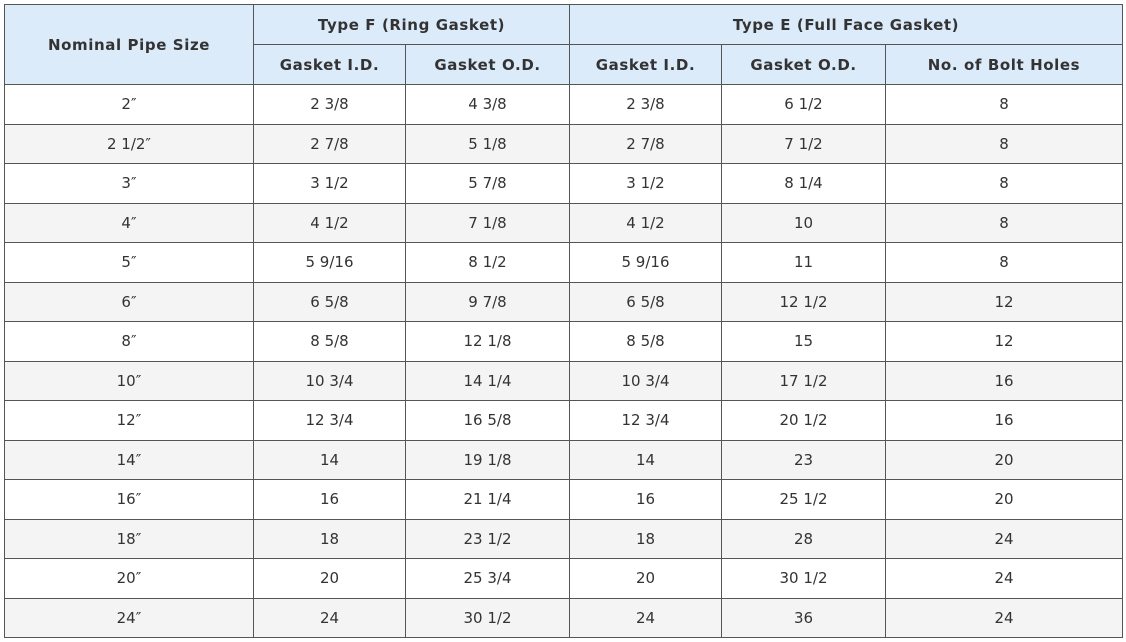 The height and width of the screenshot is (642, 1126). What do you see at coordinates (487, 499) in the screenshot?
I see `type-f-od-cell: 21 1/4` at bounding box center [487, 499].